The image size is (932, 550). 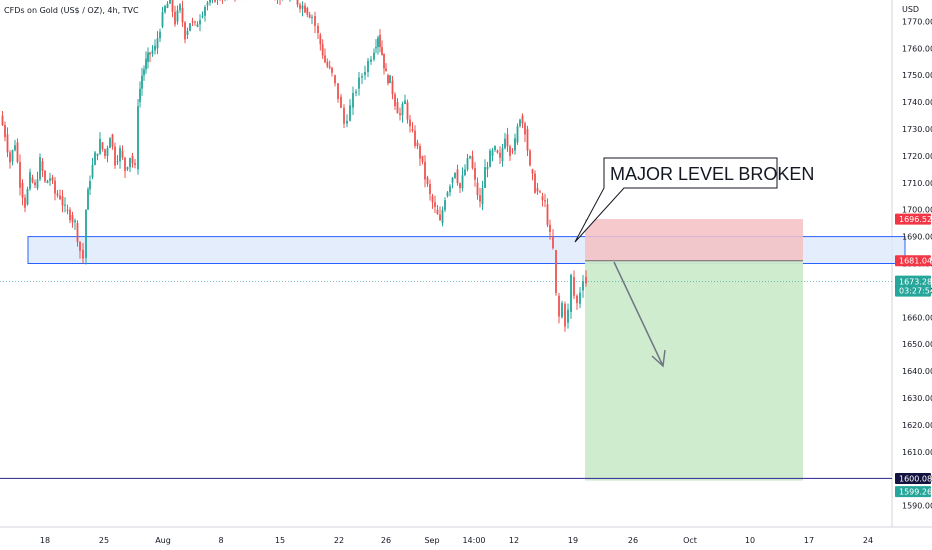 I want to click on x-tick-label: 12, so click(x=514, y=540).